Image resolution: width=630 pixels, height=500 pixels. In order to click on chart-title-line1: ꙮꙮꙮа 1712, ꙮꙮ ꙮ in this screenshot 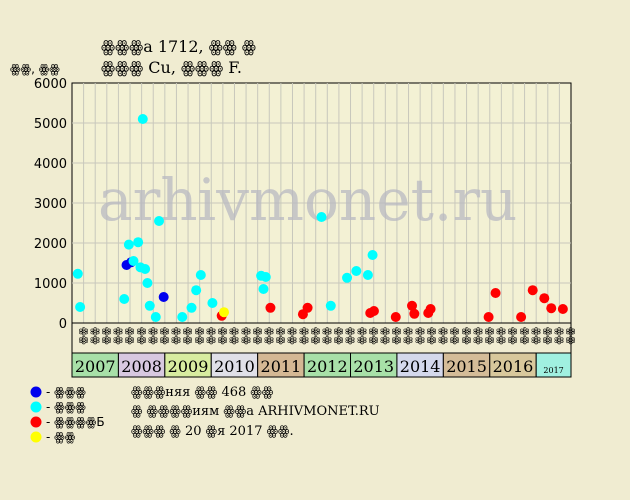, I will do `click(178, 46)`.